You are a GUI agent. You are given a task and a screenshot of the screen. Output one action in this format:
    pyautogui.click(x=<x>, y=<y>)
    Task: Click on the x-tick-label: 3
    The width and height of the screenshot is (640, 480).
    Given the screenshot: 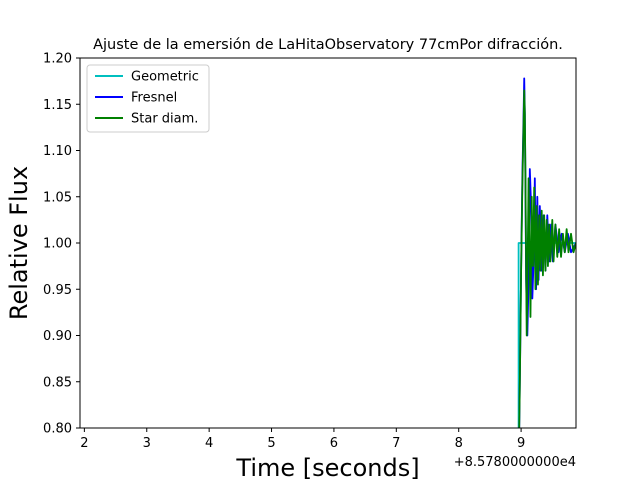 What is the action you would take?
    pyautogui.click(x=147, y=443)
    